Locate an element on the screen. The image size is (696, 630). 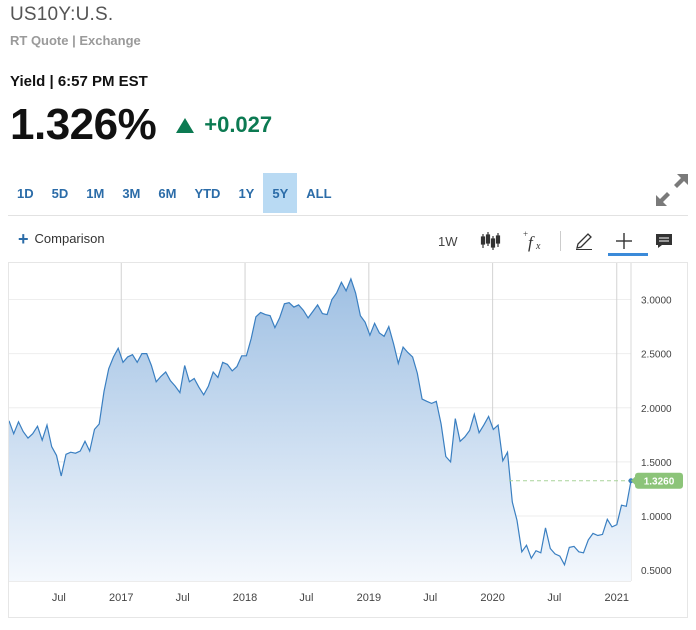
interval-button: 1W is located at coordinates (448, 241).